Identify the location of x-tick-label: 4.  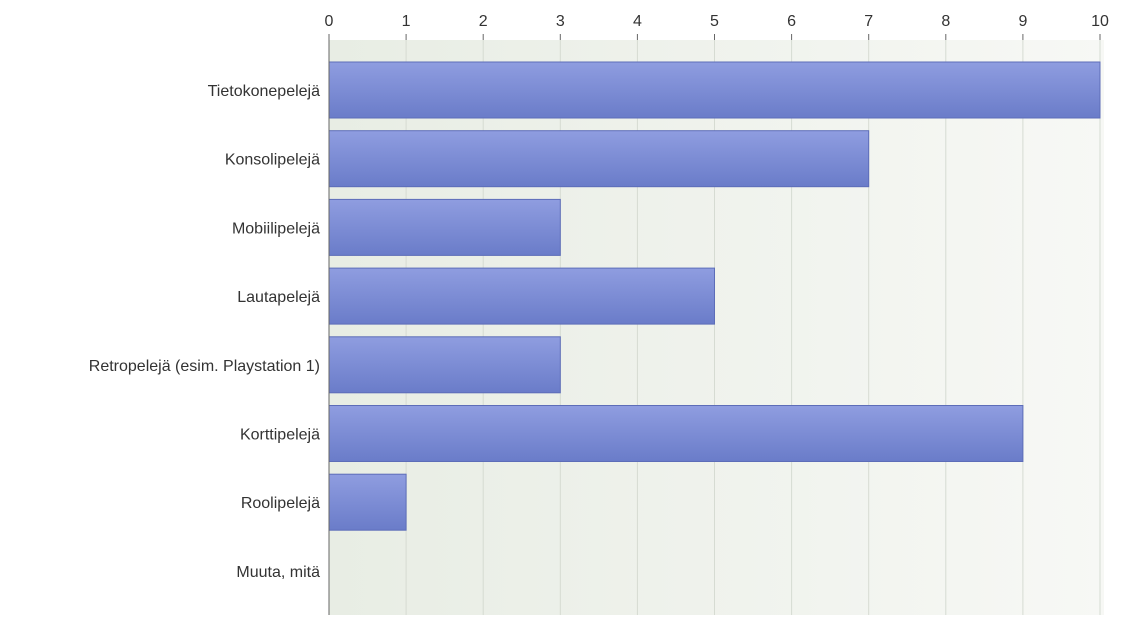
(637, 21).